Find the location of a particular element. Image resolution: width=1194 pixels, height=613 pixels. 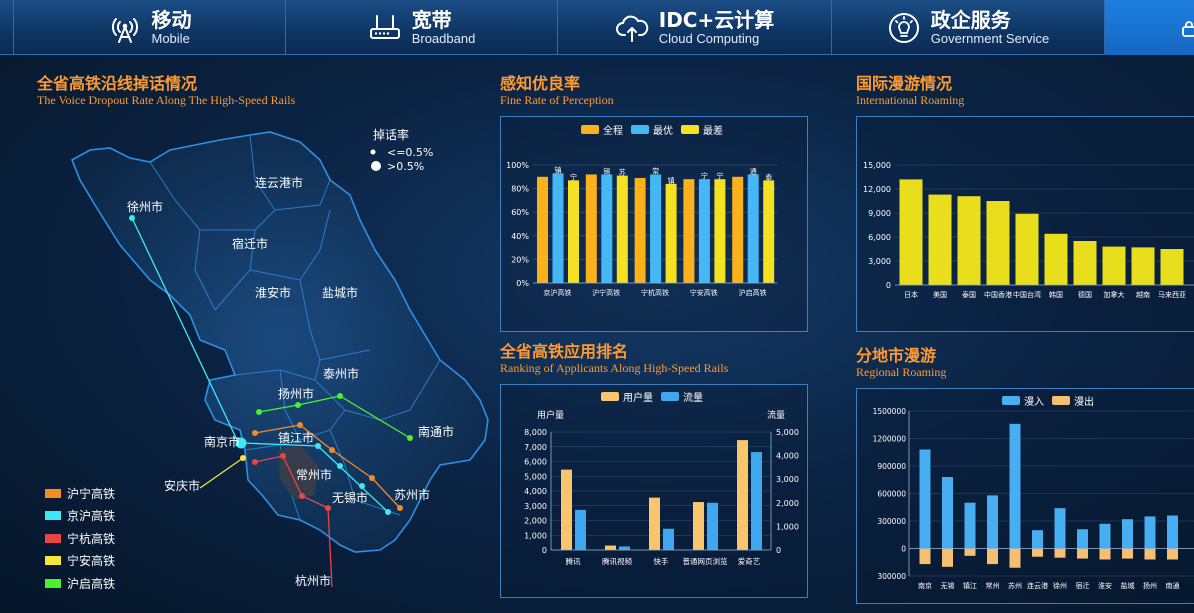

right-tick-label: 2,000 is located at coordinates (787, 503).